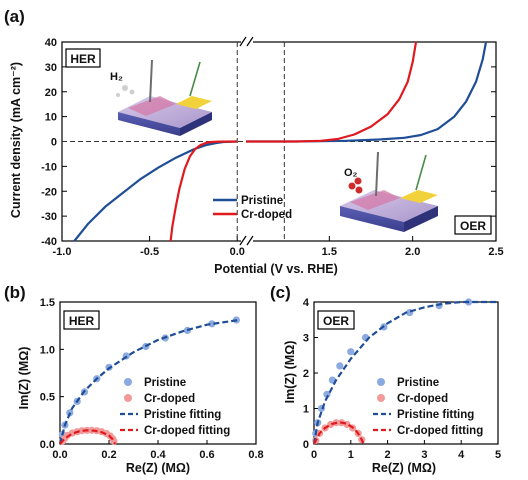  What do you see at coordinates (404, 468) in the screenshot?
I see `panel-c-xlabel: Re(Z) (MΩ)` at bounding box center [404, 468].